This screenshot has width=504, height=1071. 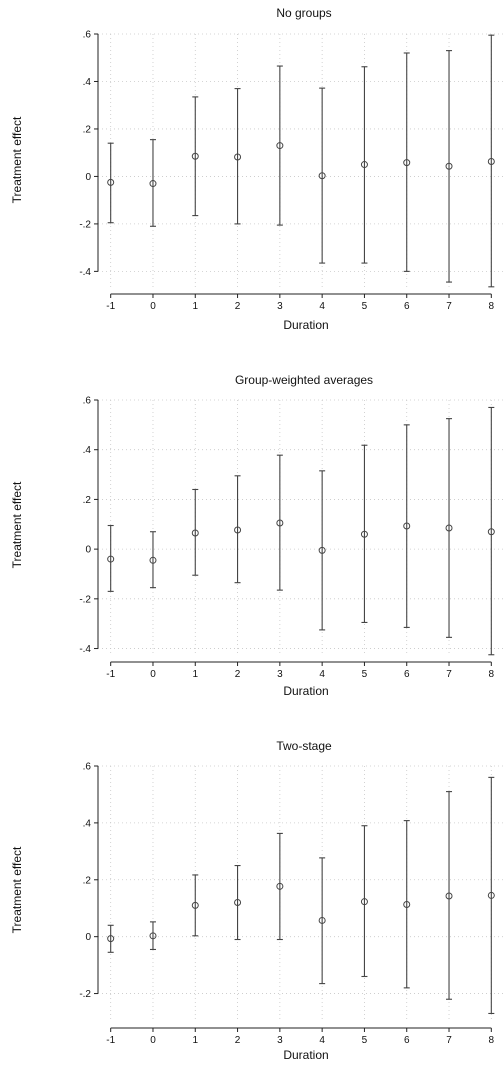 I want to click on chart-title: Two-stage, so click(x=304, y=746).